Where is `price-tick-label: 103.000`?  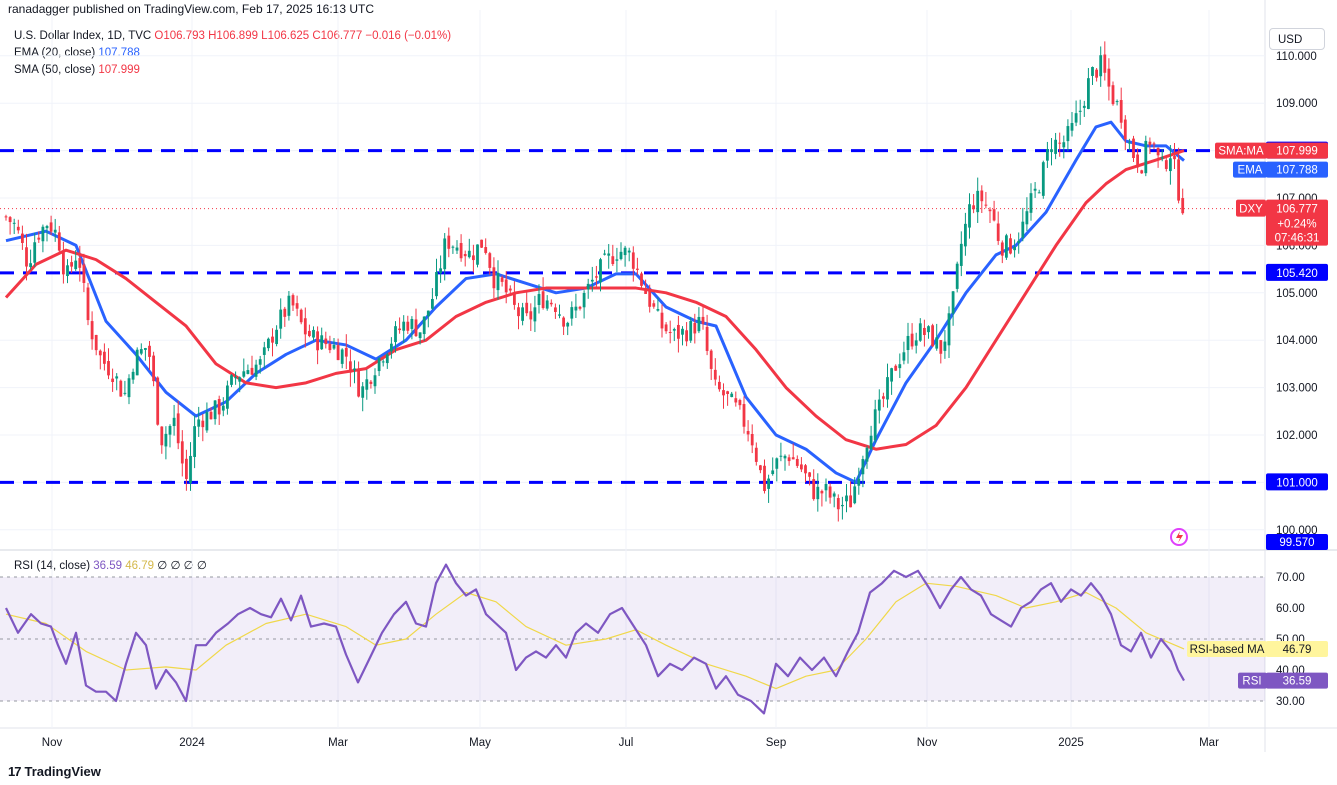
price-tick-label: 103.000 is located at coordinates (1297, 389).